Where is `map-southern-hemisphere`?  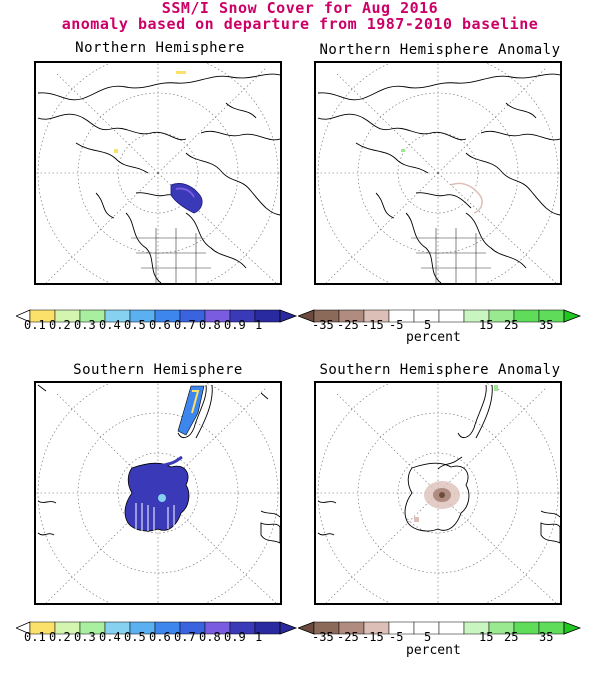 map-southern-hemisphere is located at coordinates (158, 493).